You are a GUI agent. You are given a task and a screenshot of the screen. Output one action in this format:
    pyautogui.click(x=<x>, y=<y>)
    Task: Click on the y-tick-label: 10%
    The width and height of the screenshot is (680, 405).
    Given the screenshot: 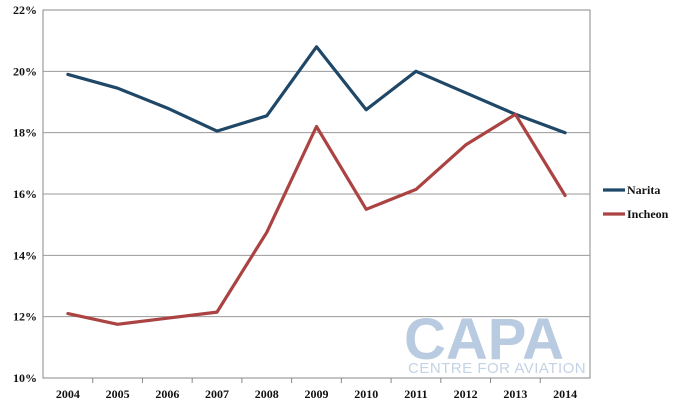 What is the action you would take?
    pyautogui.click(x=25, y=378)
    